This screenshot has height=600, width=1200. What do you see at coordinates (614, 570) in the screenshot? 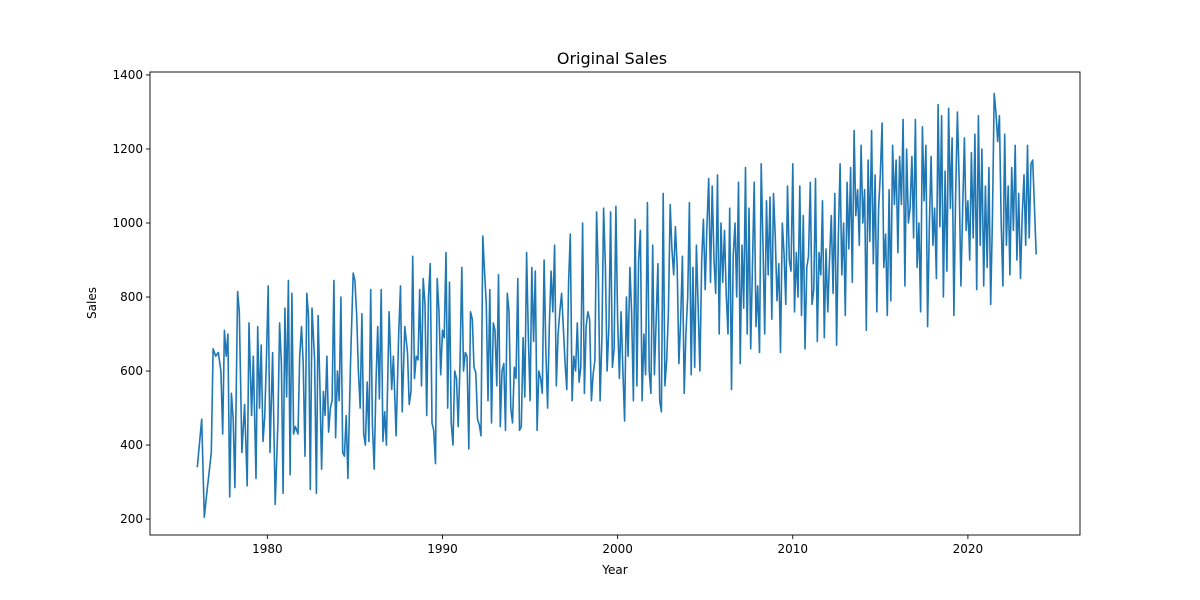
I see `x-axis-label: Year` at bounding box center [614, 570].